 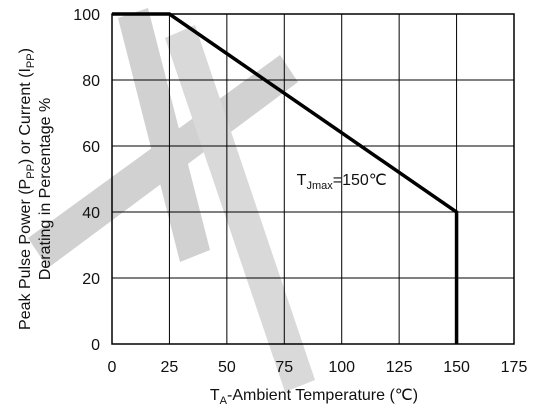 I want to click on x-axis-title: TA-Ambient Temperature (℃), so click(x=314, y=397).